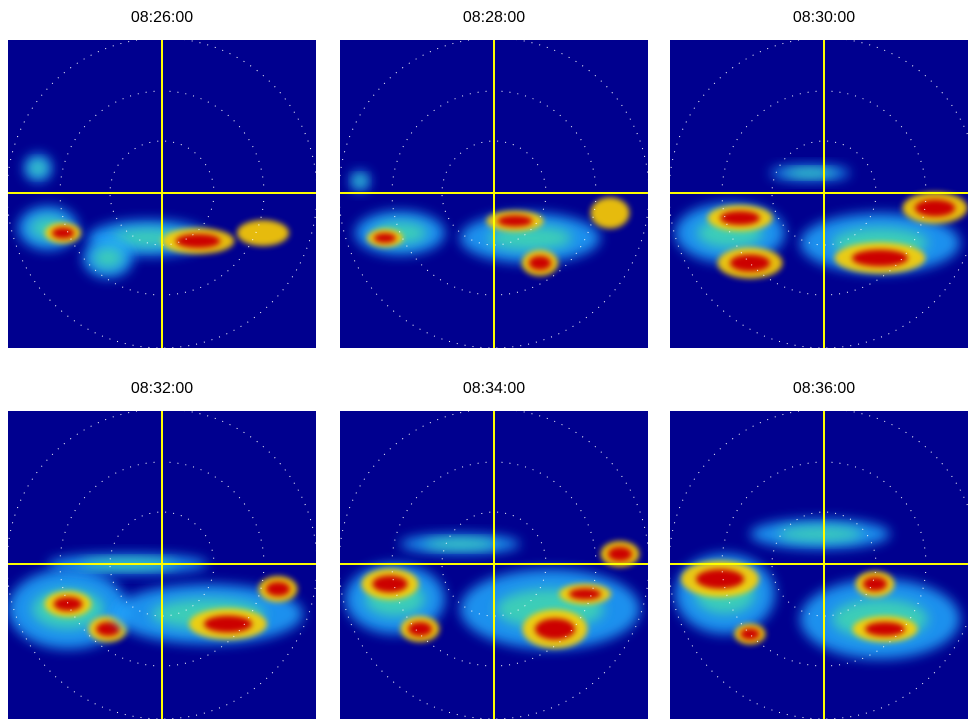 This screenshot has height=726, width=968. I want to click on panel-title: 08:30:00, so click(824, 17).